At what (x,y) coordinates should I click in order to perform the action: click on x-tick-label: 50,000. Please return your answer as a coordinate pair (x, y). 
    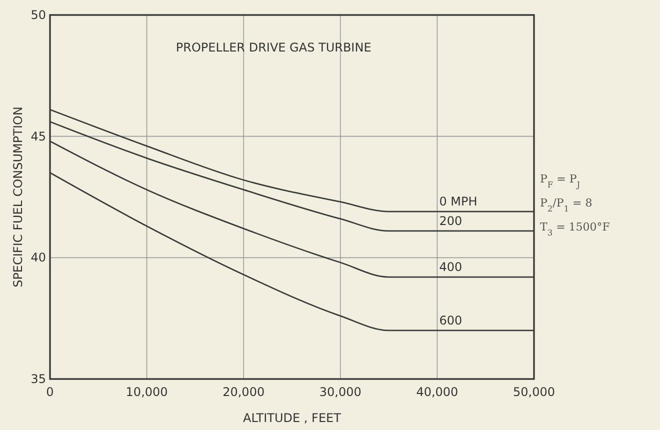
    Looking at the image, I should click on (534, 392).